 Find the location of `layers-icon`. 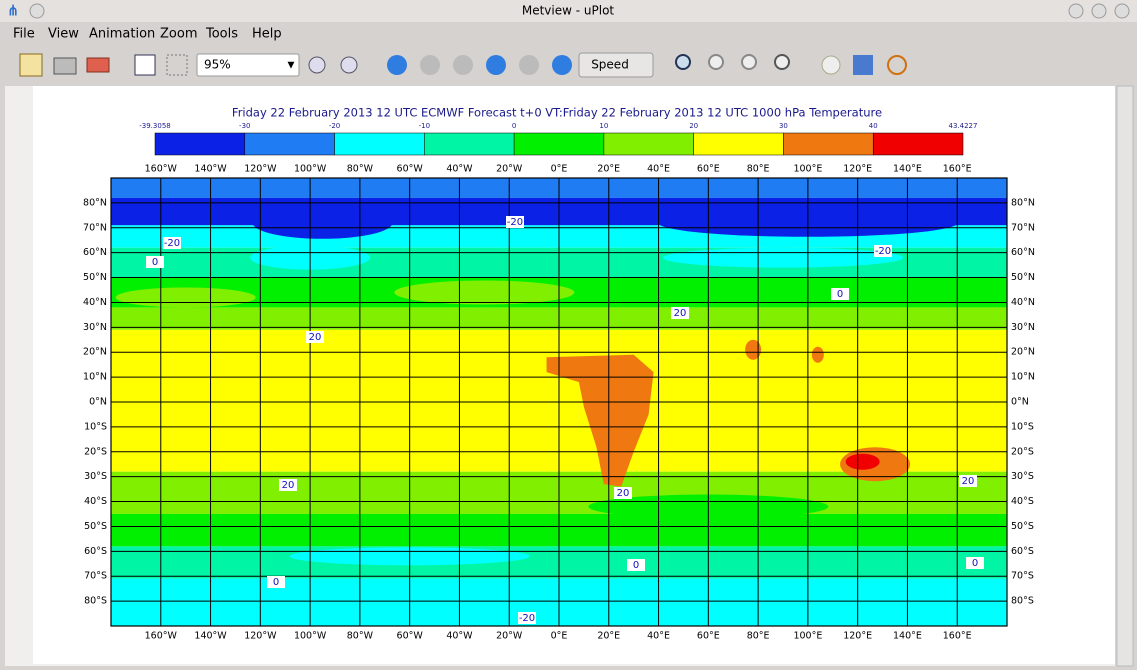

layers-icon is located at coordinates (863, 65).